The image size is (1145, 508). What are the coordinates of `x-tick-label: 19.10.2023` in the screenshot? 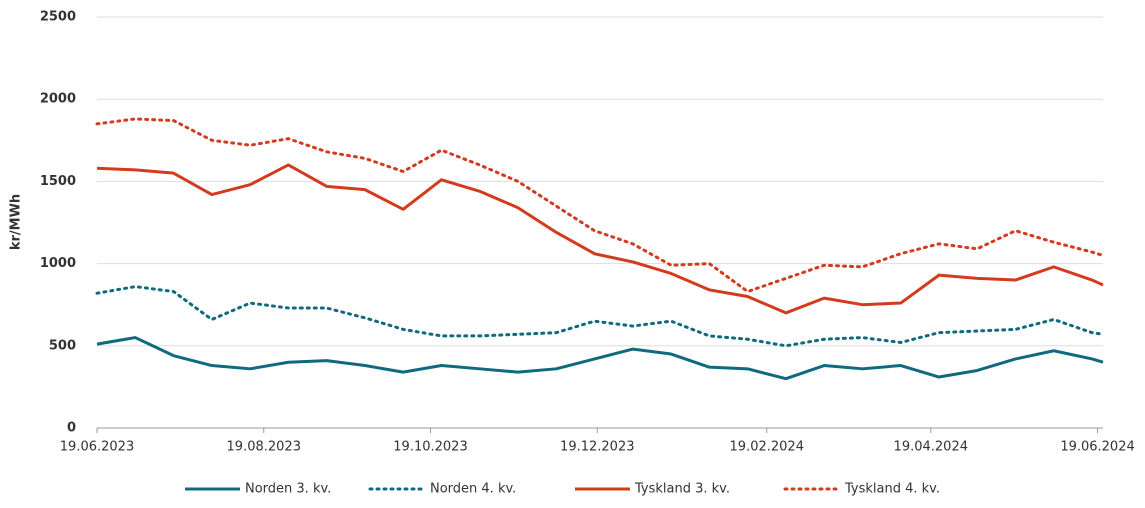 It's located at (430, 447).